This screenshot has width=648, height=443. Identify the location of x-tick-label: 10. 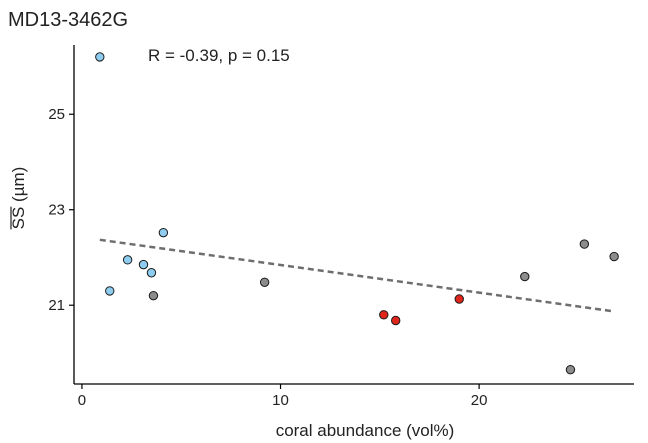
(280, 400).